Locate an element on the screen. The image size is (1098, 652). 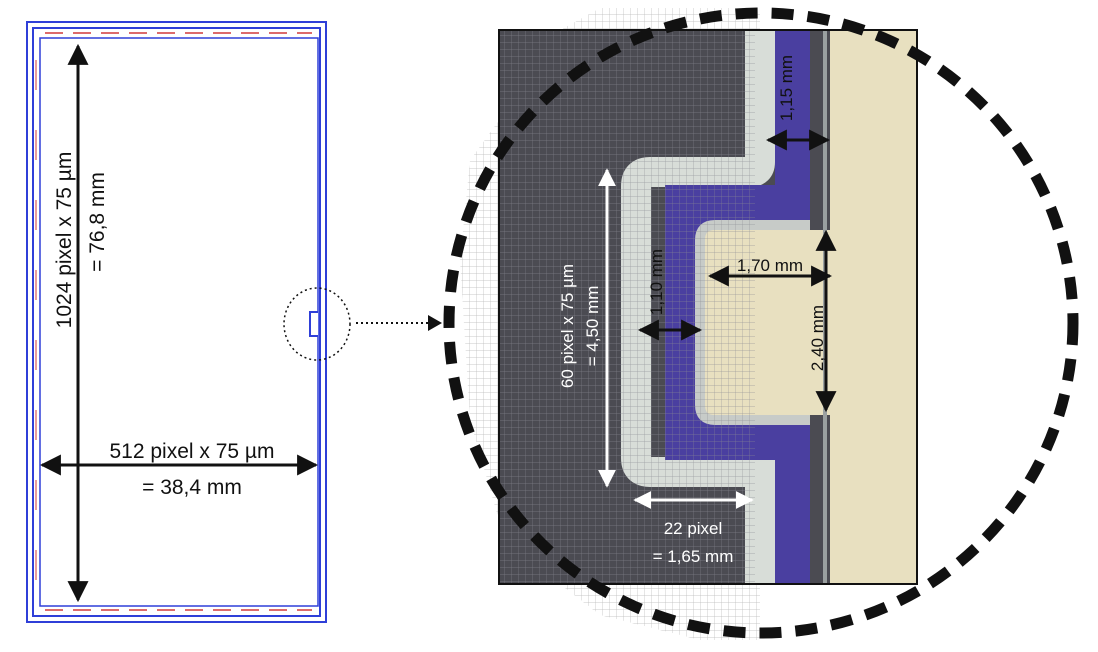
sensor-height-label-line2: = 76,8 mm is located at coordinates (97, 222).